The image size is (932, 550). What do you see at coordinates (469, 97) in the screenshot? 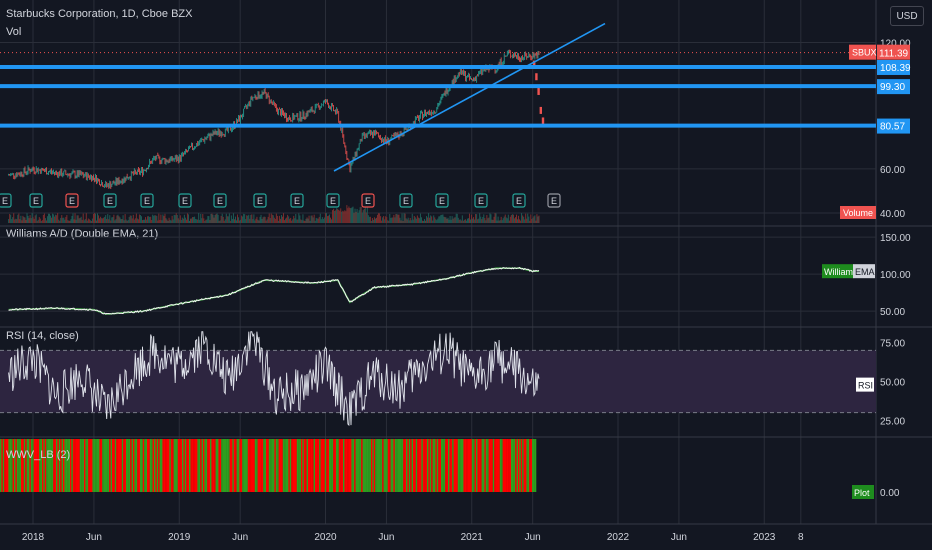
I see `trend-line` at bounding box center [469, 97].